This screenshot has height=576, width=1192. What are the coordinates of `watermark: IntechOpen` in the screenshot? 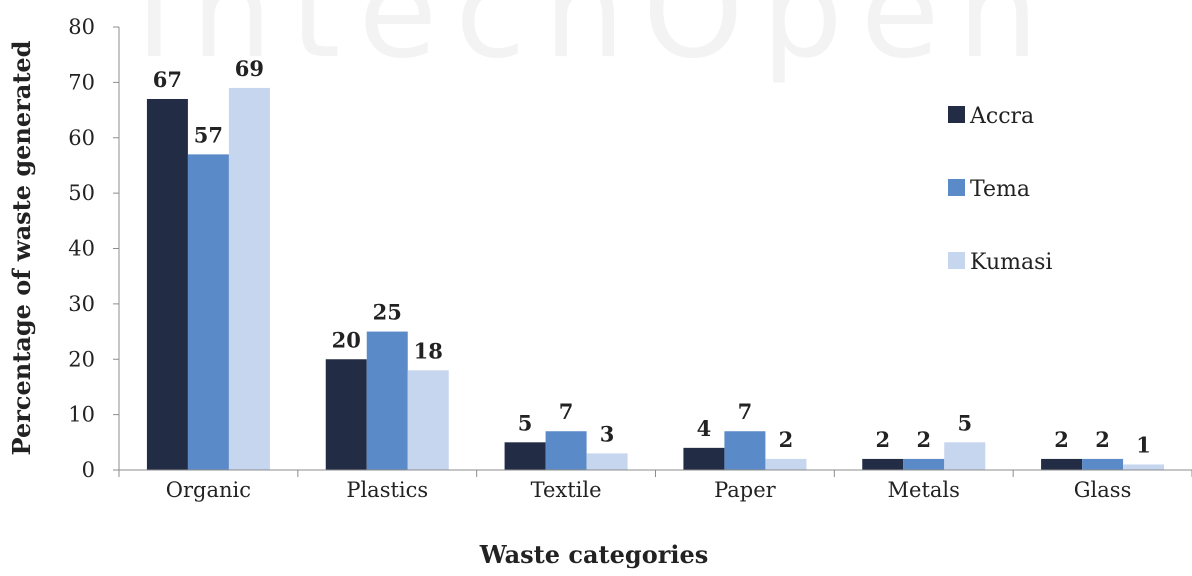 It's located at (596, 43).